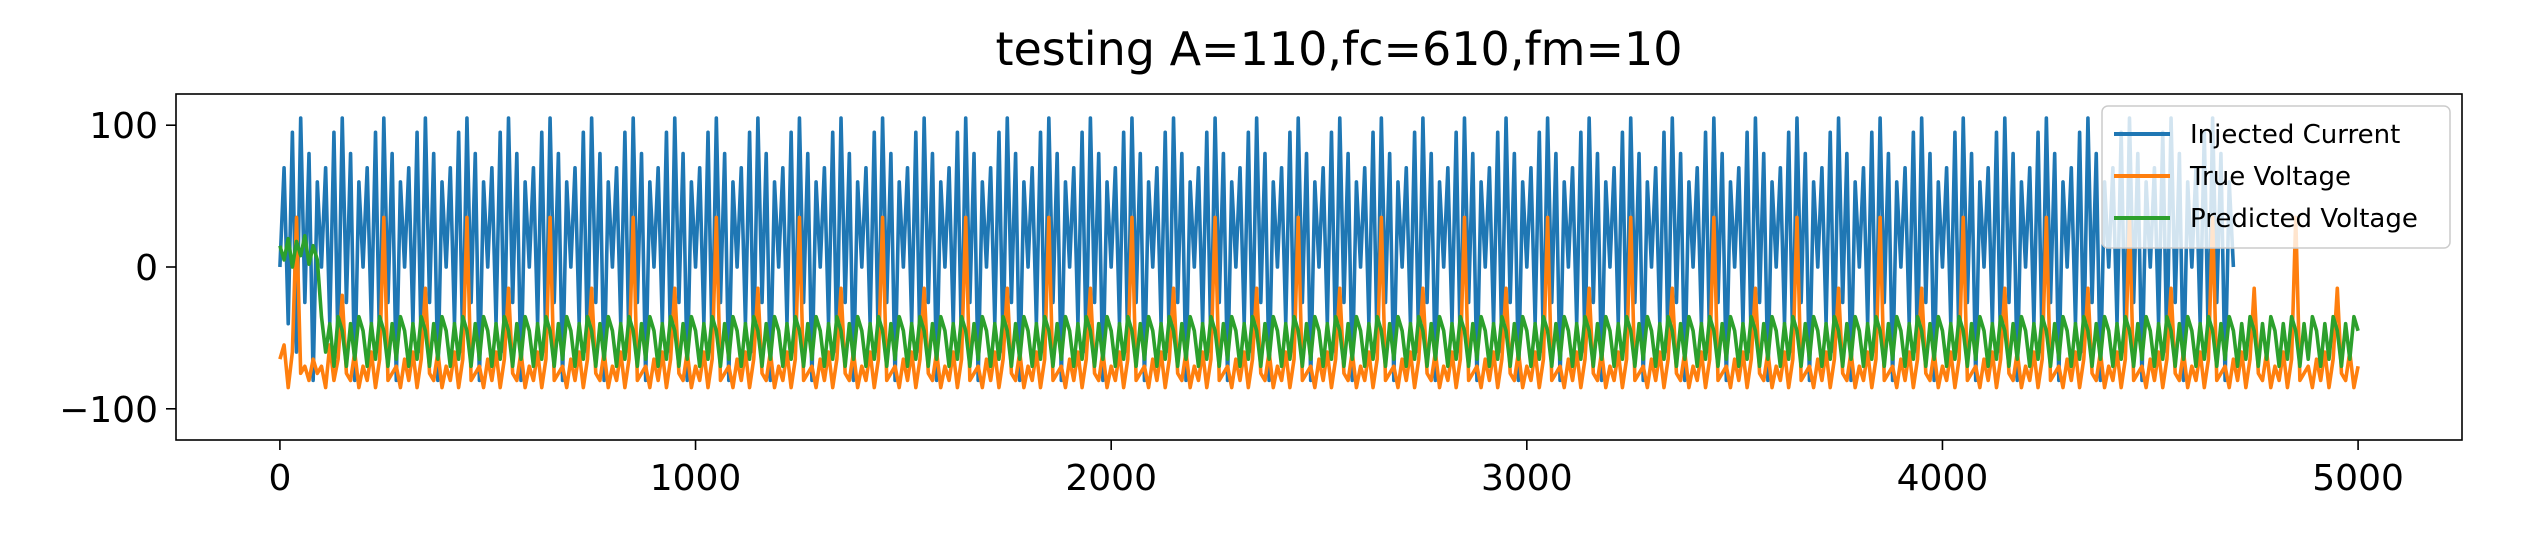  Describe the element at coordinates (279, 478) in the screenshot. I see `x-tick-label: 0` at that location.